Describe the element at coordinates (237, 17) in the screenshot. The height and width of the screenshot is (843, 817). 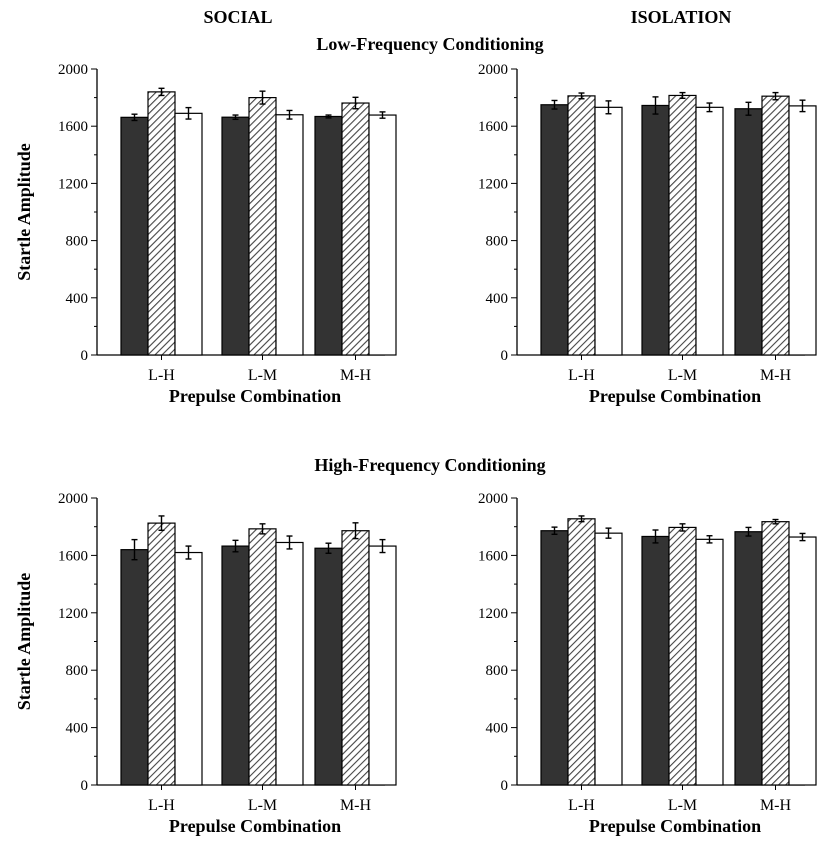
I see `col-title-social: SOCIAL` at that location.